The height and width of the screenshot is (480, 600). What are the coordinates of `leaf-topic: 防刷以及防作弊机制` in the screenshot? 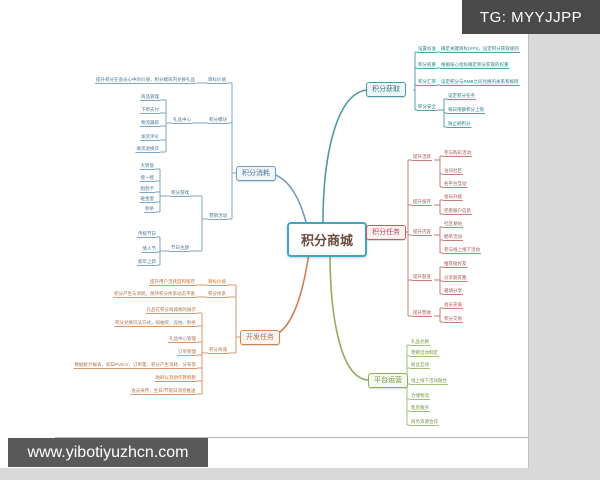 It's located at (175, 378).